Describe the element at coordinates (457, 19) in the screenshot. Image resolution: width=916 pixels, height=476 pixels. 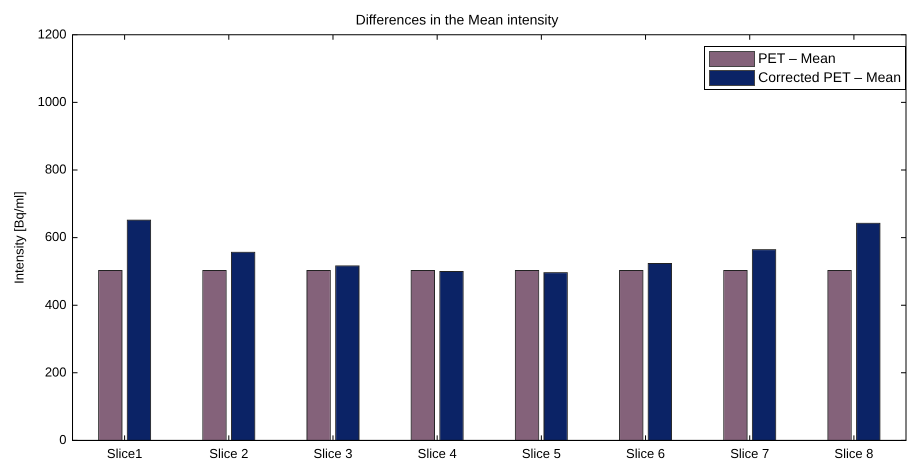
I see `chart-title: Differences in the Mean intensity` at that location.